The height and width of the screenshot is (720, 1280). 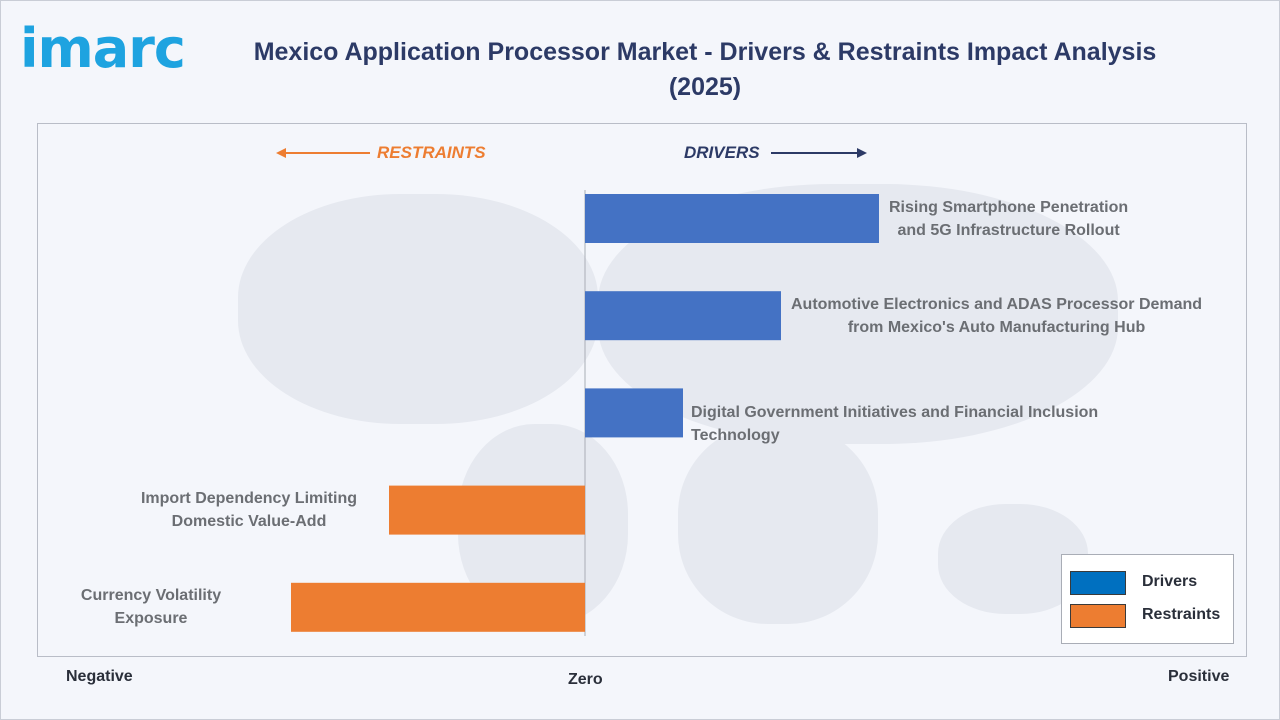 What do you see at coordinates (99, 676) in the screenshot?
I see `axis-negative-label: Negative` at bounding box center [99, 676].